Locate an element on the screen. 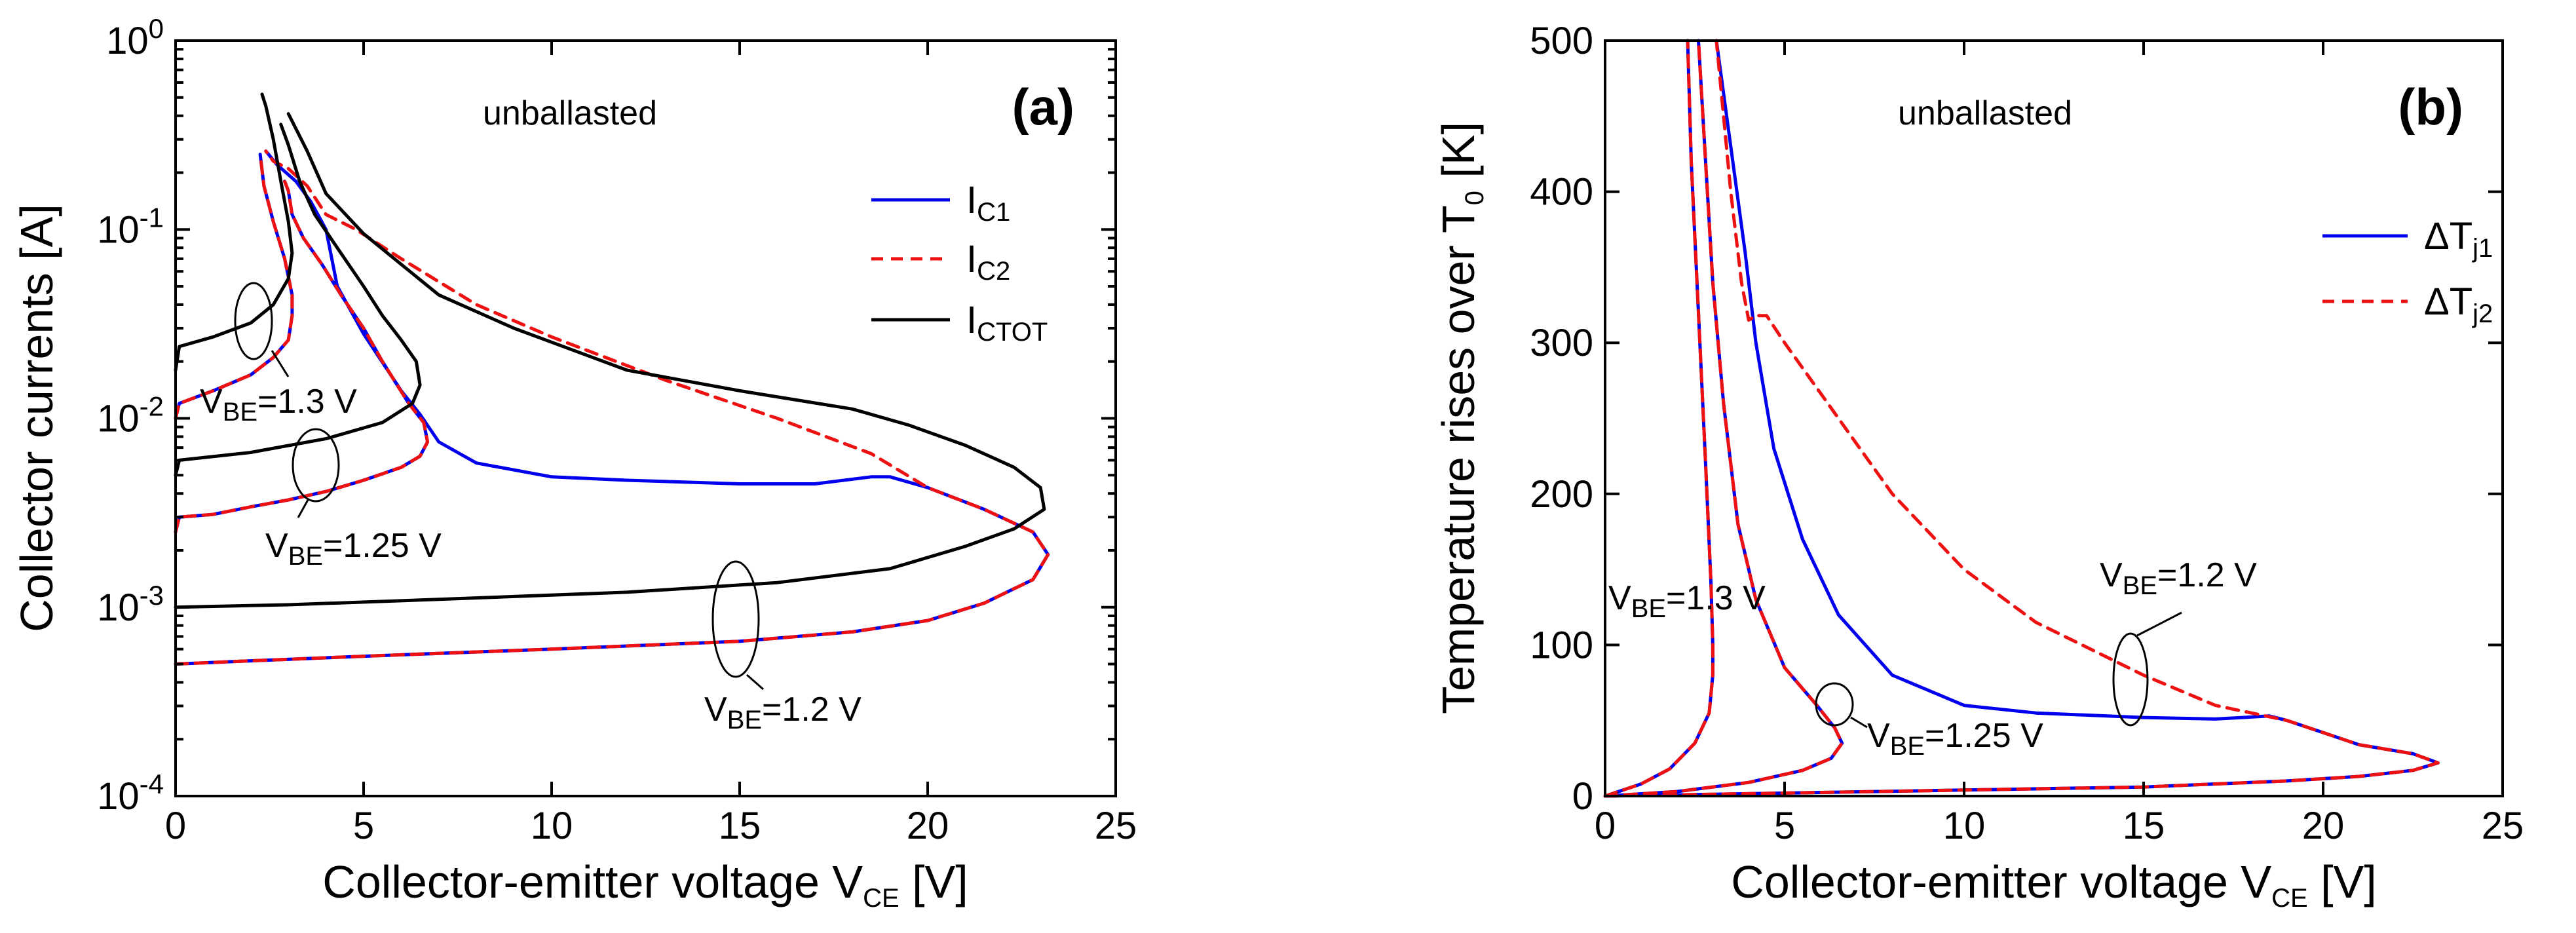  panel-a-xlabel: Collector-emitter voltage VCE [V] is located at coordinates (645, 884).